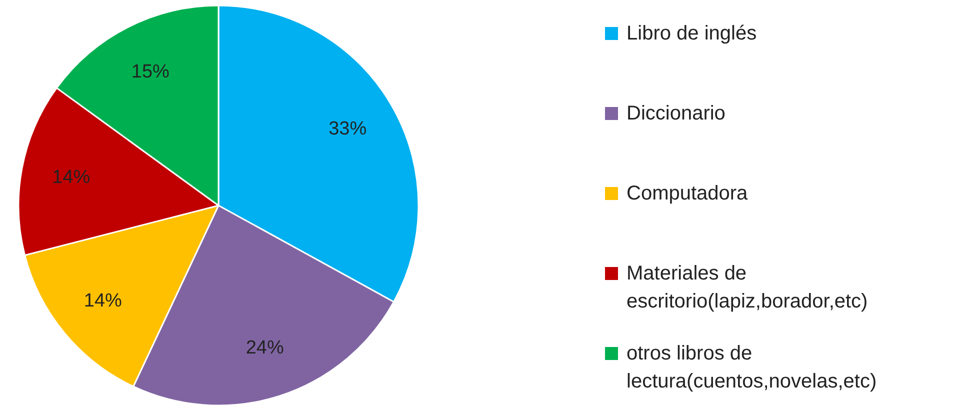  What do you see at coordinates (347, 129) in the screenshot?
I see `data-label: 33%` at bounding box center [347, 129].